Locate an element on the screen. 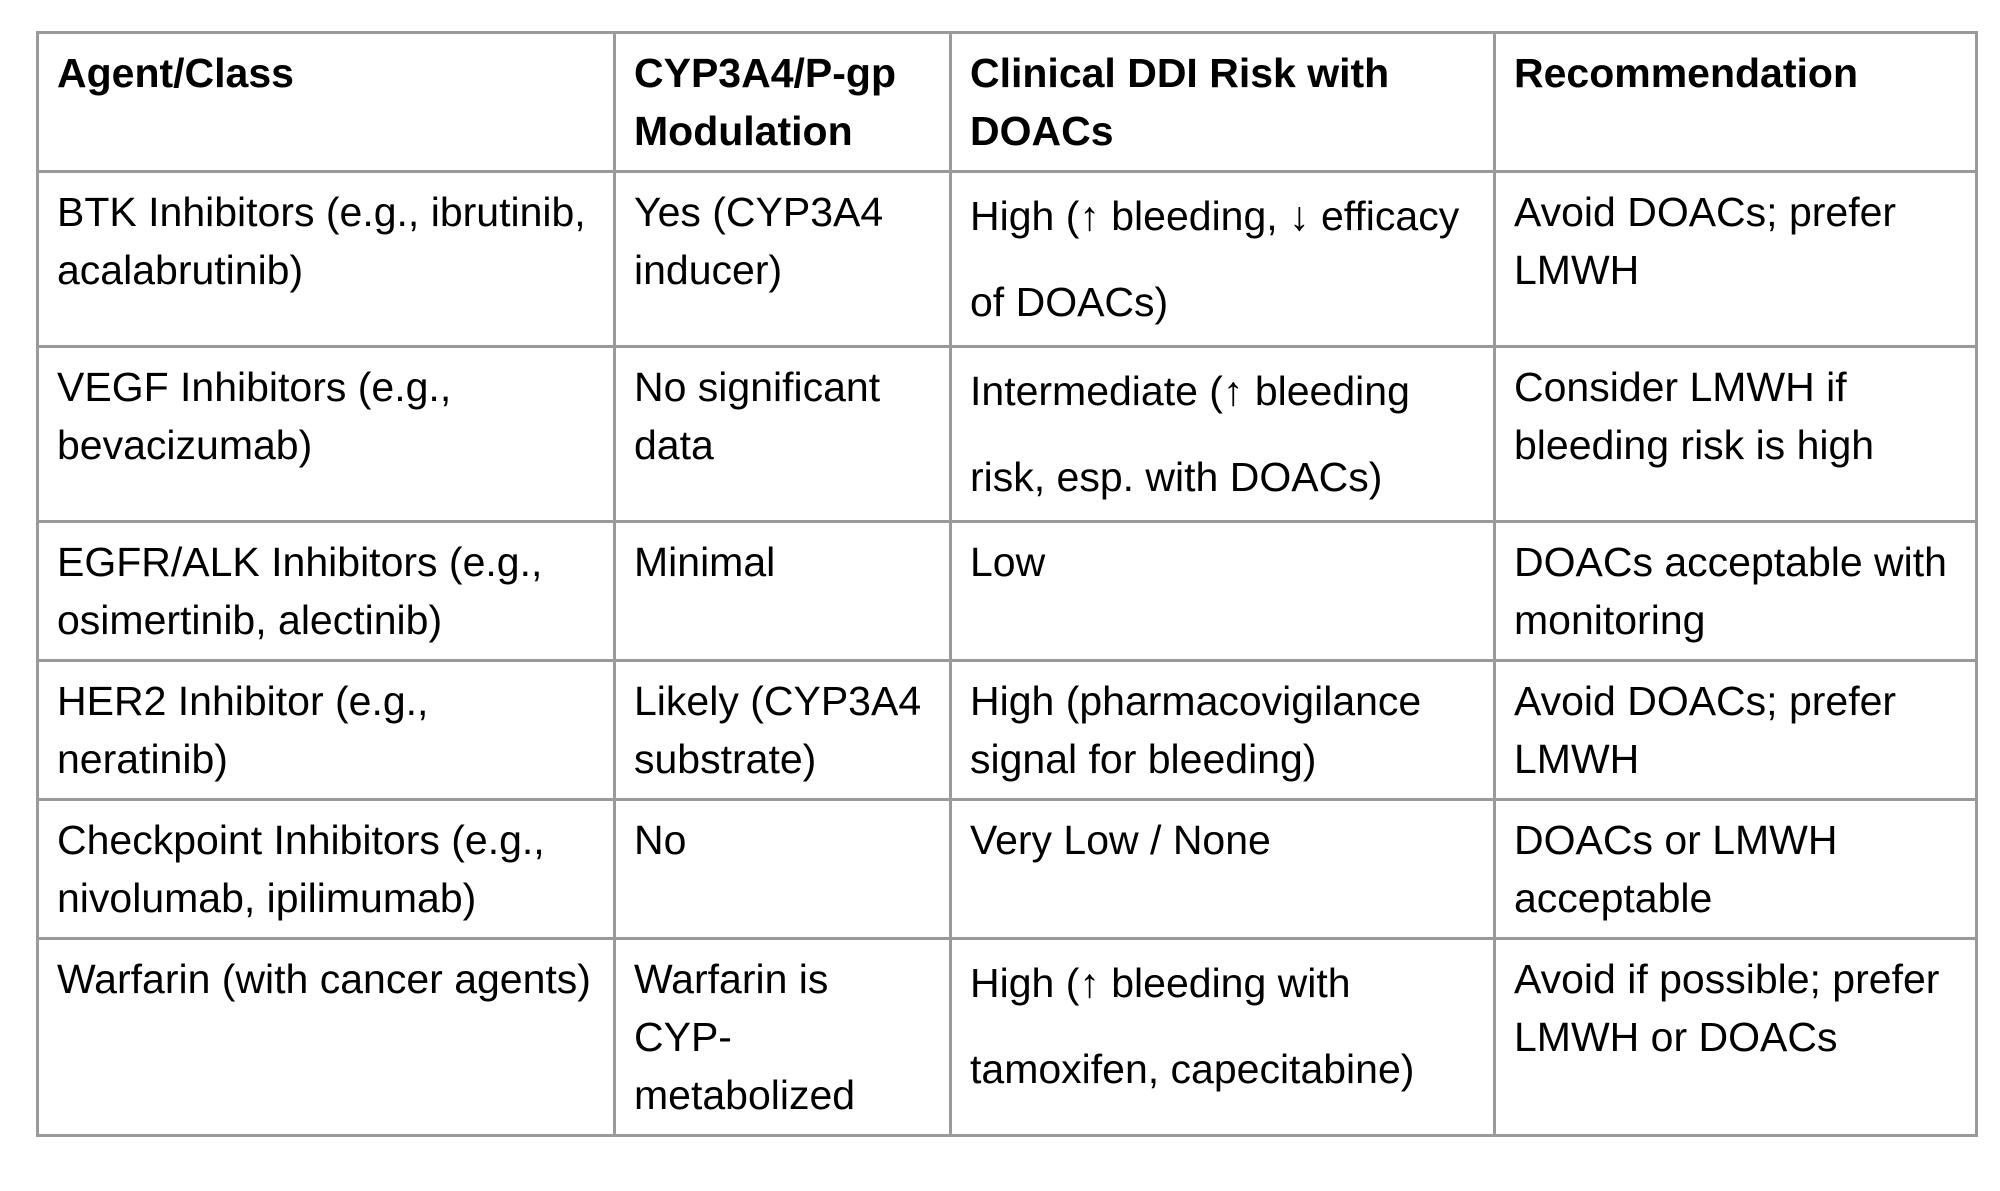 This screenshot has width=2000, height=1191. cell-risk: Low is located at coordinates (1222, 591).